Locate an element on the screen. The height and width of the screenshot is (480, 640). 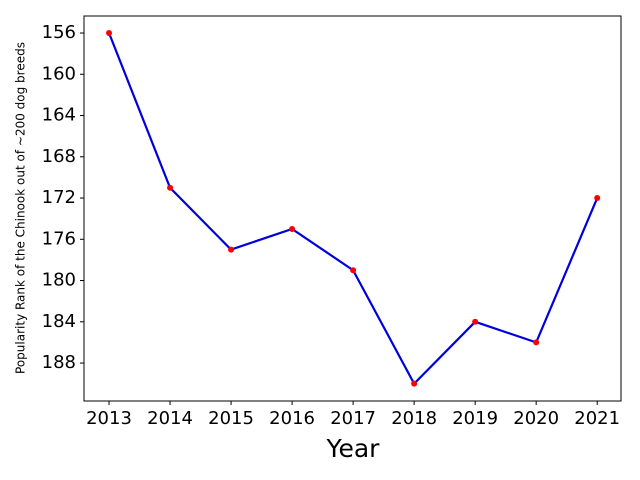
x-tick-label: 2021 is located at coordinates (597, 418).